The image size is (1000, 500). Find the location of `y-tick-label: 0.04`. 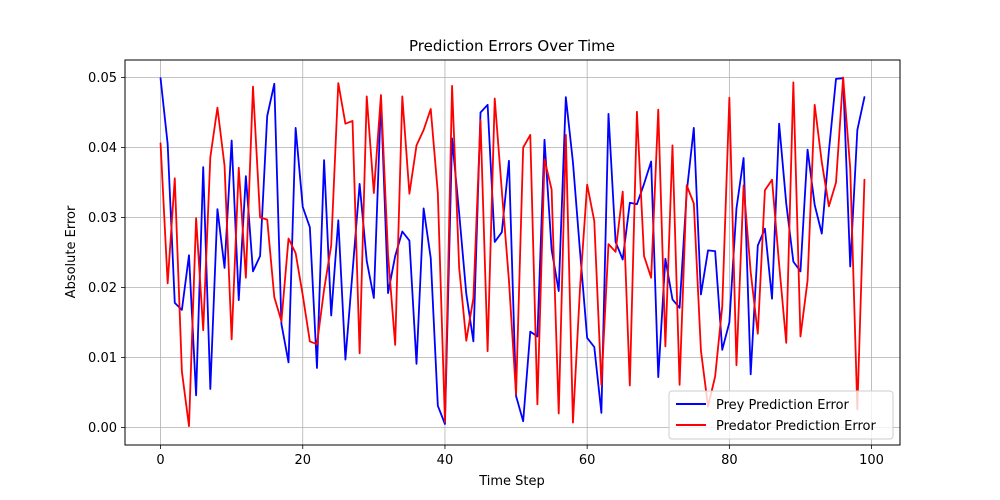

y-tick-label: 0.04 is located at coordinates (102, 148).